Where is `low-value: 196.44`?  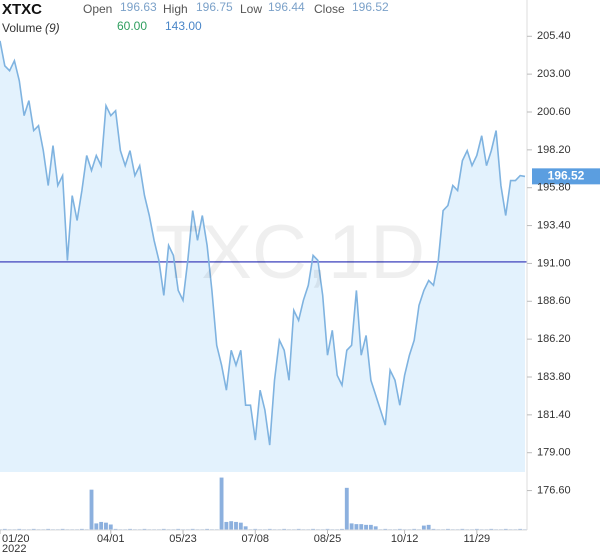 low-value: 196.44 is located at coordinates (286, 7).